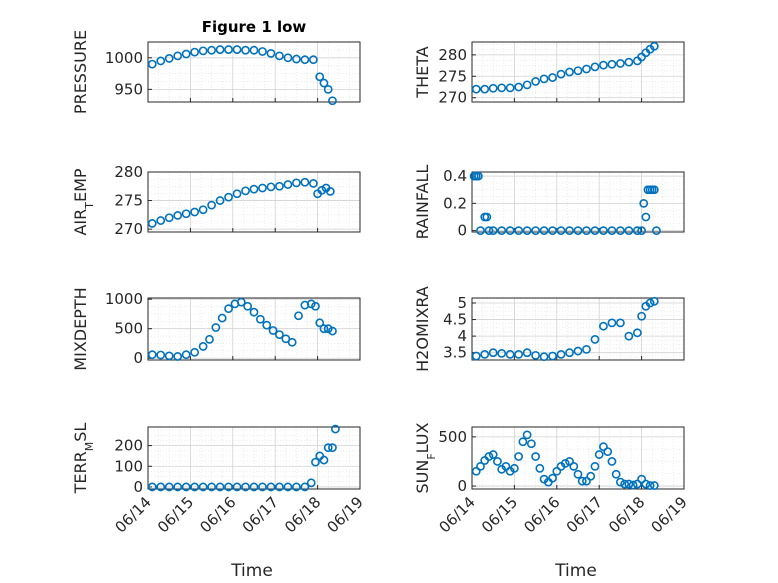 The image size is (778, 583). What do you see at coordinates (254, 27) in the screenshot?
I see `figure-title: Figure 1 low` at bounding box center [254, 27].